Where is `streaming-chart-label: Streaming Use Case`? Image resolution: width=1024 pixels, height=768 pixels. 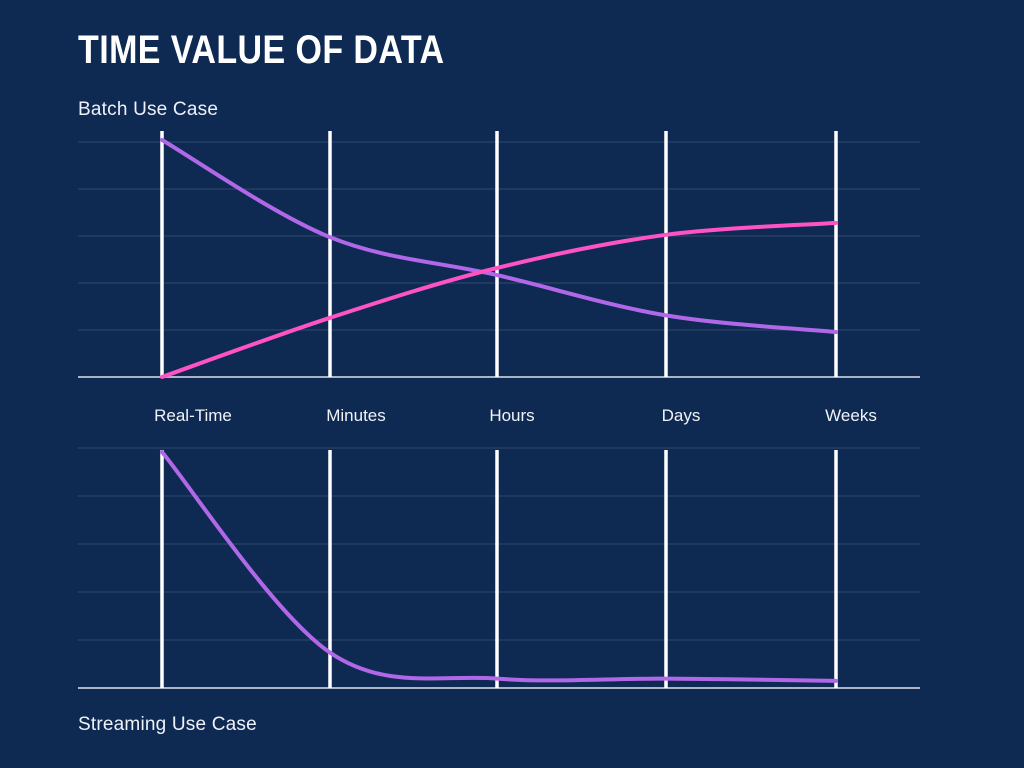 streaming-chart-label: Streaming Use Case is located at coordinates (167, 724).